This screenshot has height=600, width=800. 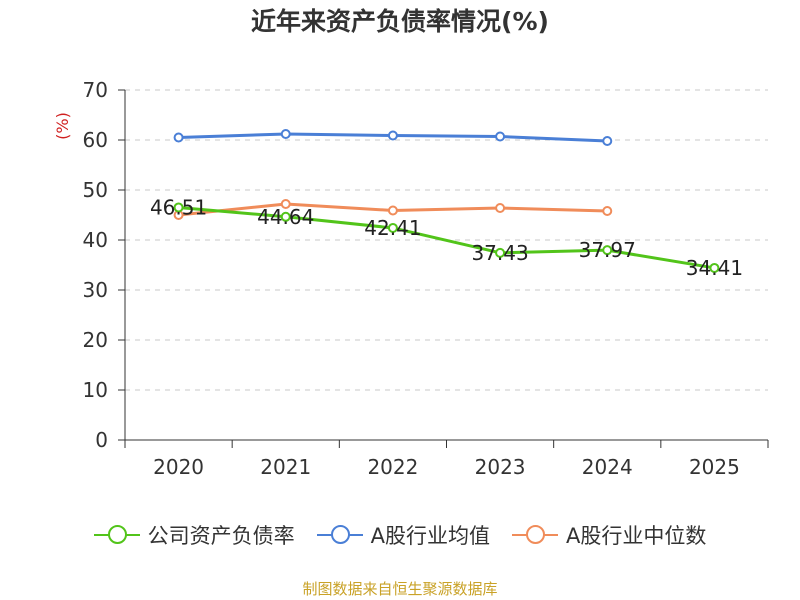 What do you see at coordinates (285, 467) in the screenshot?
I see `x-tick-label: 2021` at bounding box center [285, 467].